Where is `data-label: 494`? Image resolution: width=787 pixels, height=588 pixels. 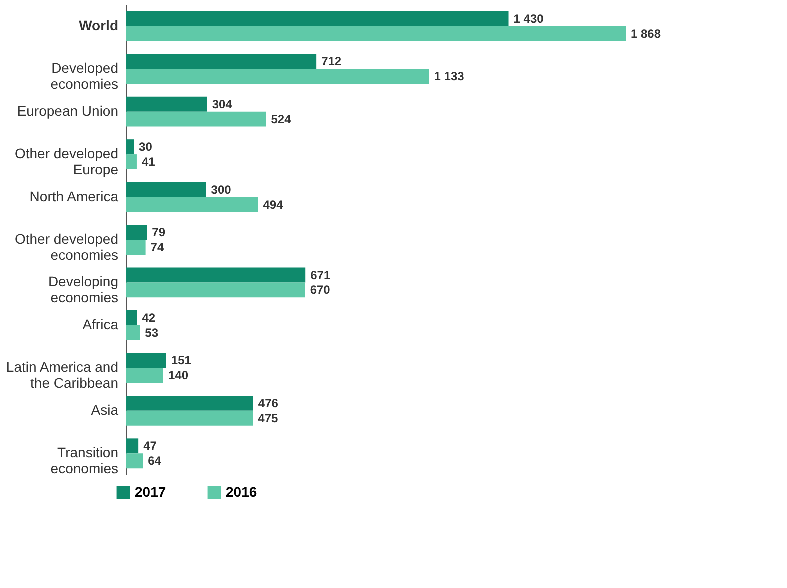
data-label: 494 is located at coordinates (273, 205).